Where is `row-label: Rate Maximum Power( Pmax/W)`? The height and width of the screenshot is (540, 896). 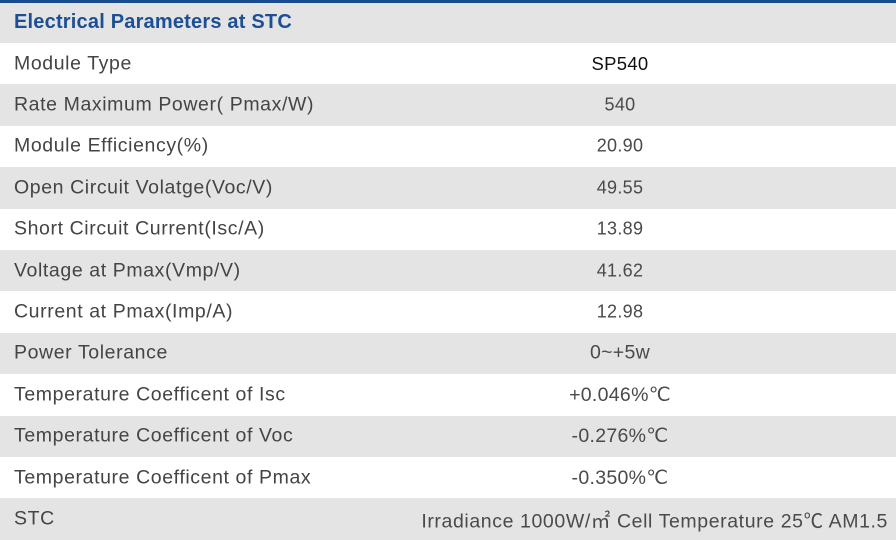
row-label: Rate Maximum Power( Pmax/W) is located at coordinates (164, 104).